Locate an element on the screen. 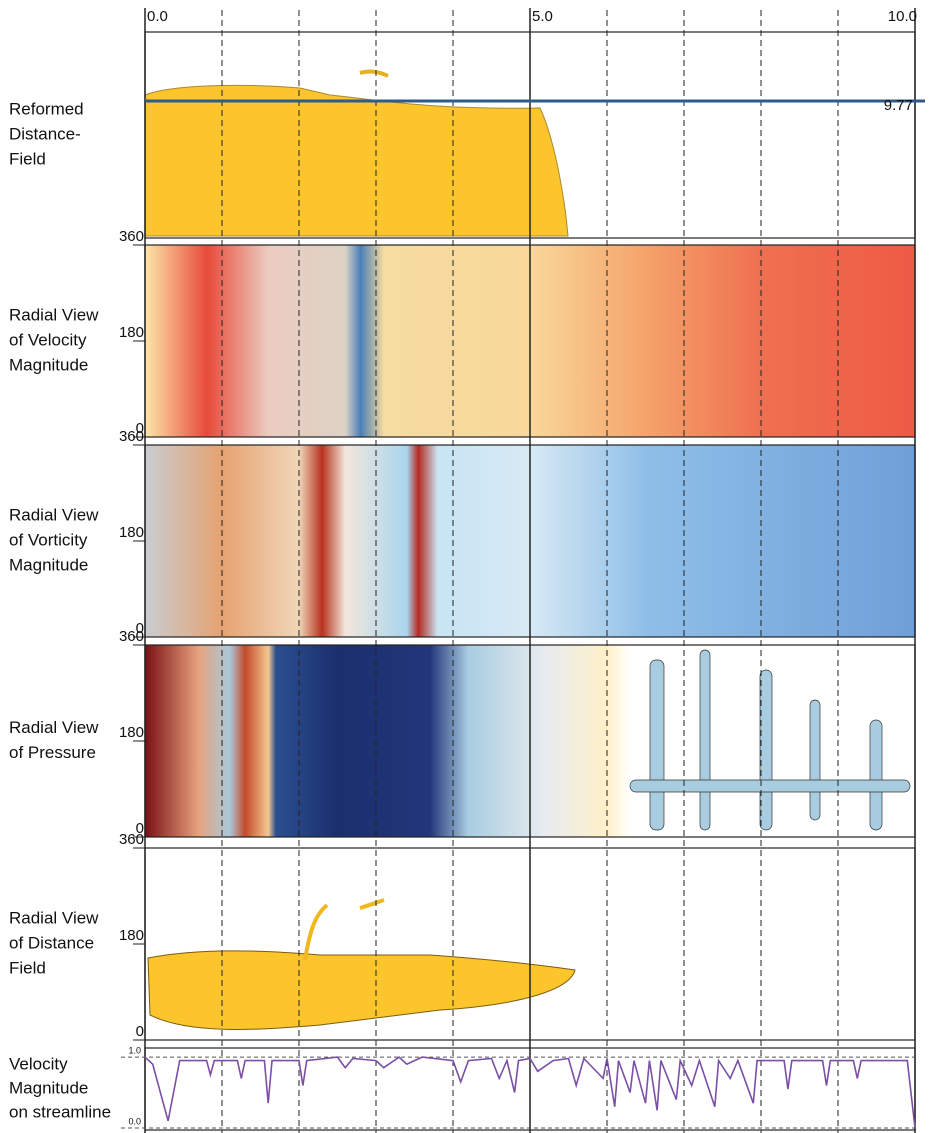 The height and width of the screenshot is (1133, 938). panel-label: of Velocity is located at coordinates (48, 339).